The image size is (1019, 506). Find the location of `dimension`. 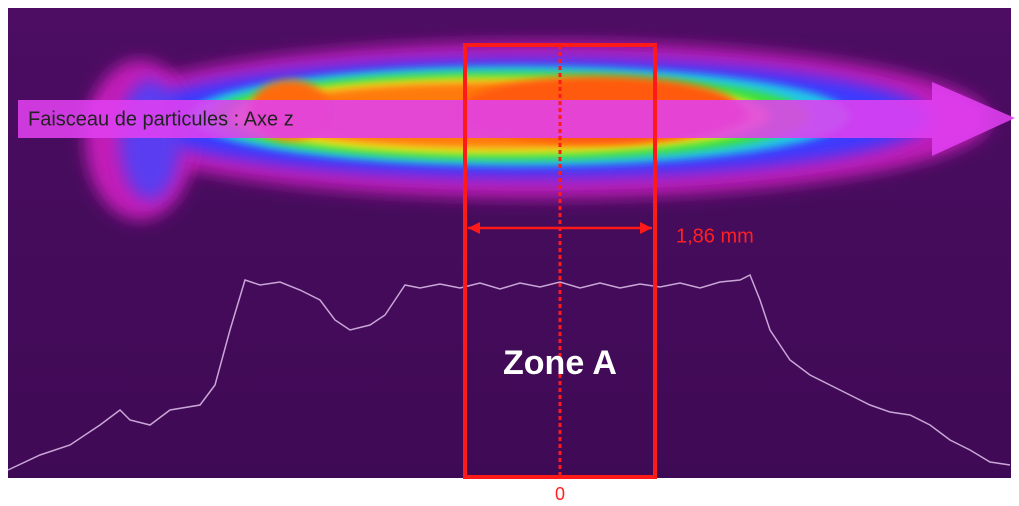

dimension is located at coordinates (560, 228).